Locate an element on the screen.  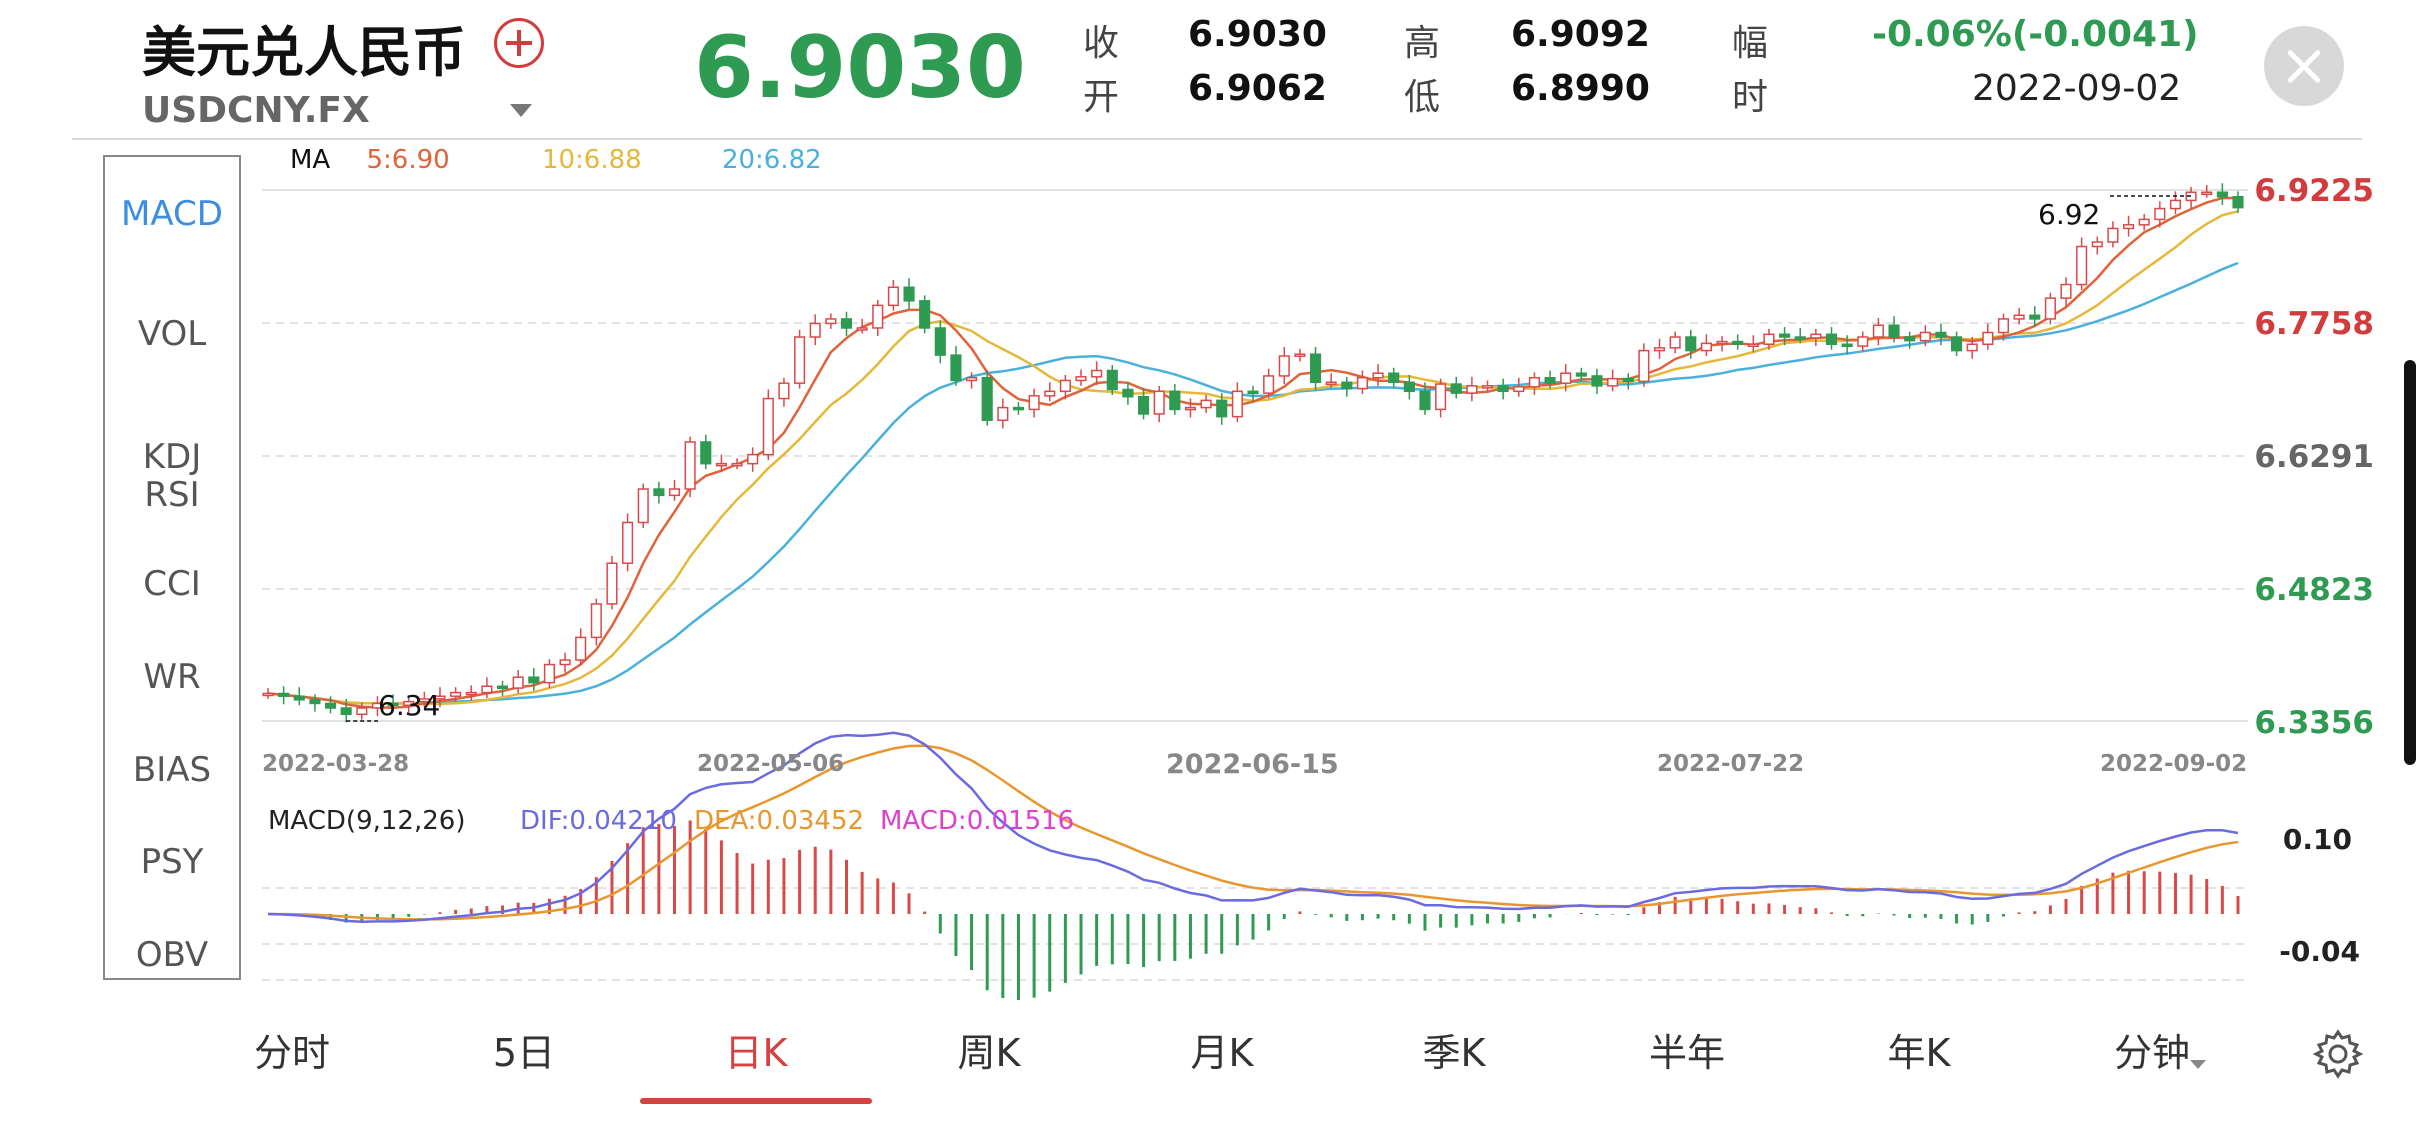
low-annotation: 6.34 is located at coordinates (409, 705).